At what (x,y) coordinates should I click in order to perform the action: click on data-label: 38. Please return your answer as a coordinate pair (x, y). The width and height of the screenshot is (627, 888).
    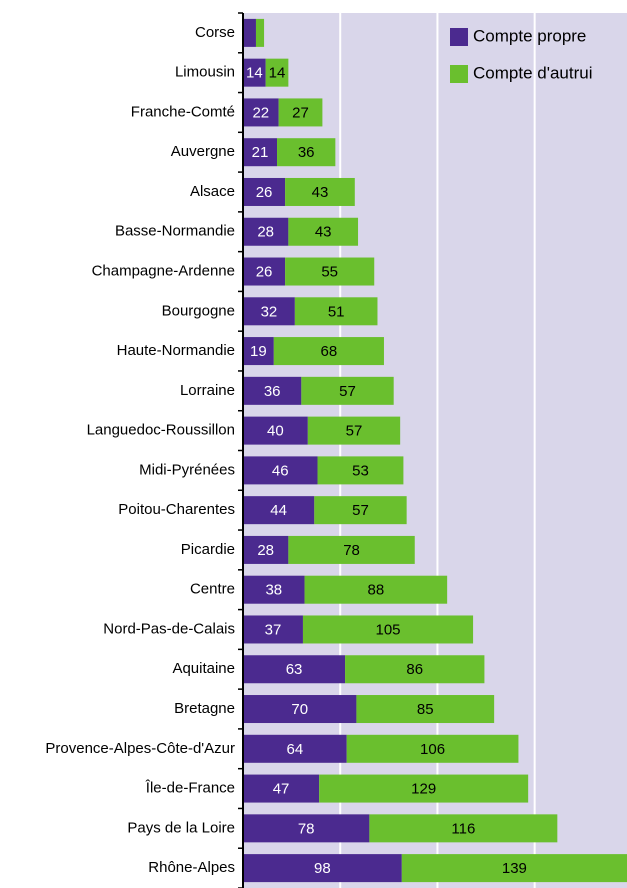
    Looking at the image, I should click on (273, 590).